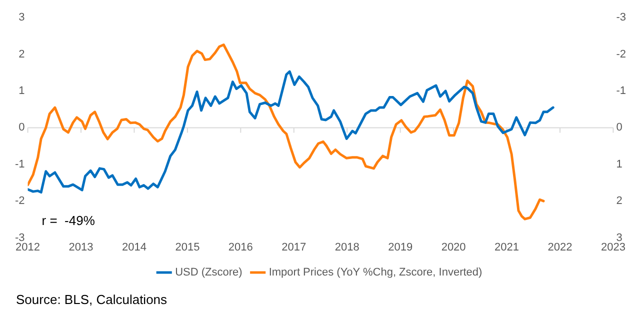 Image resolution: width=641 pixels, height=320 pixels. Describe the element at coordinates (621, 91) in the screenshot. I see `y2-tick-label: -1` at that location.